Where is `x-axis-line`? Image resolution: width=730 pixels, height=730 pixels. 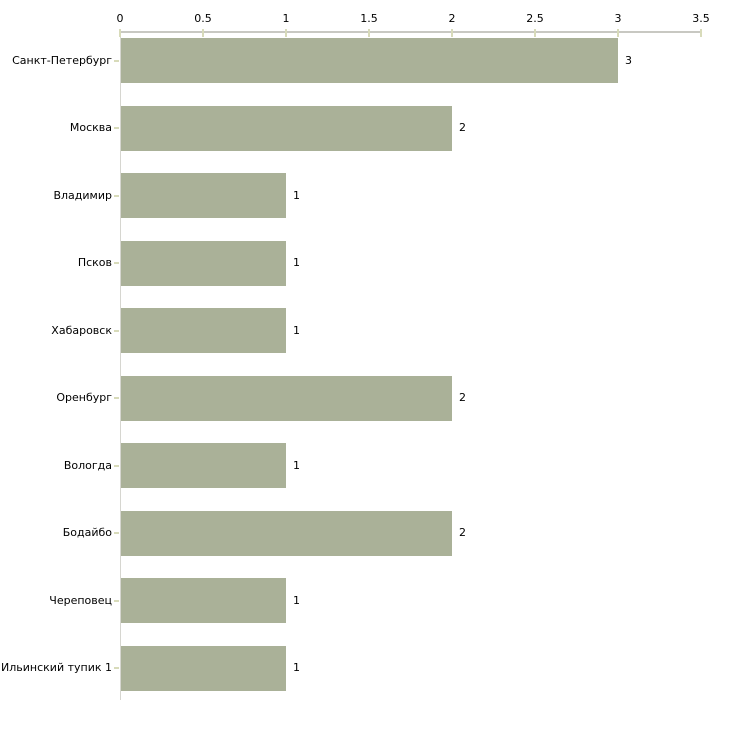
x-axis-line is located at coordinates (411, 32).